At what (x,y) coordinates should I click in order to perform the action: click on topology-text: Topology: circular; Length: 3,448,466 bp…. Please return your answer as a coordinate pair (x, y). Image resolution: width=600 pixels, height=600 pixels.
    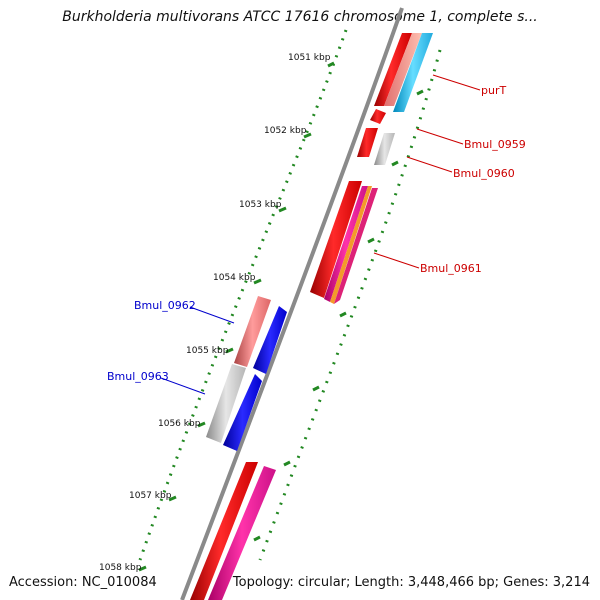
    Looking at the image, I should click on (411, 582).